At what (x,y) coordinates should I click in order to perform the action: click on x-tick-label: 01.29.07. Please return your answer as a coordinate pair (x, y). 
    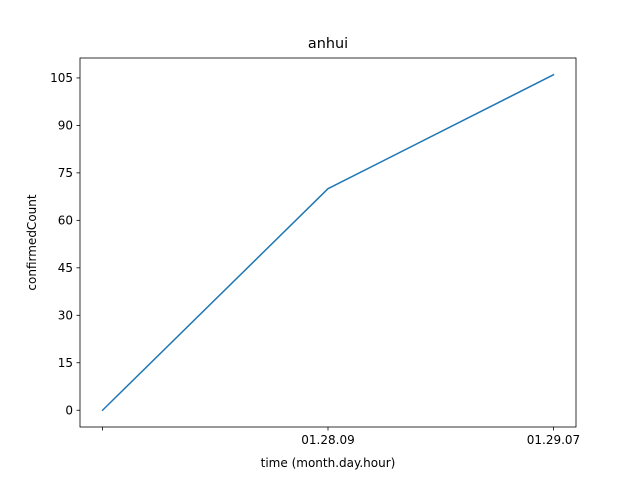
    Looking at the image, I should click on (553, 440).